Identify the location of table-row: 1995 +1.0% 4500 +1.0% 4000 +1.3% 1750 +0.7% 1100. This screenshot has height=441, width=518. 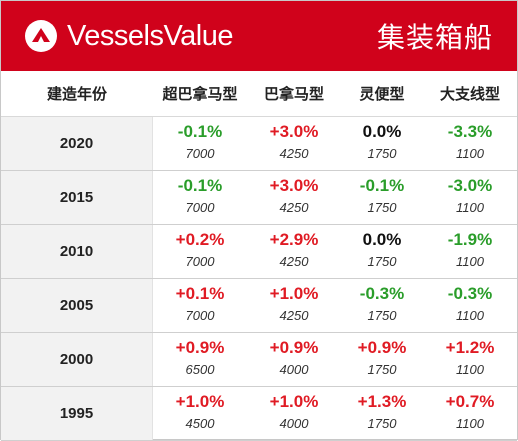
(259, 414).